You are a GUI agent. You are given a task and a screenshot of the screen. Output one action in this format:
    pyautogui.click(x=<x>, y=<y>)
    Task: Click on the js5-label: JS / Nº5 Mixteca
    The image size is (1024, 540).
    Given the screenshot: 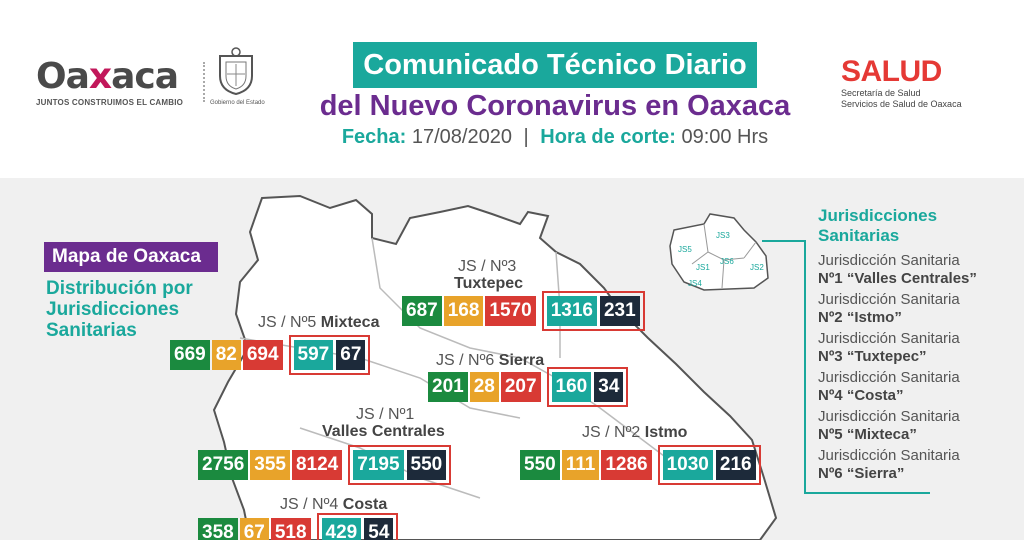 What is the action you would take?
    pyautogui.click(x=319, y=322)
    